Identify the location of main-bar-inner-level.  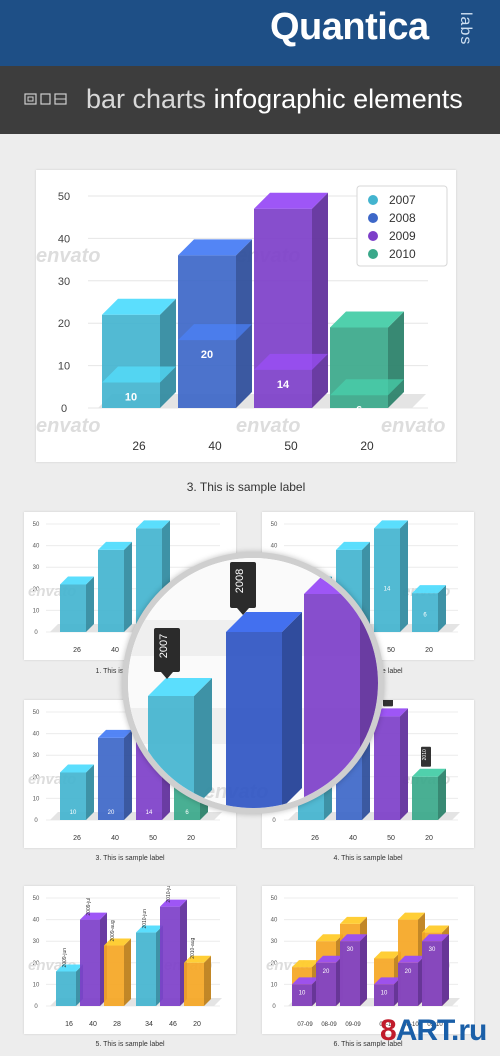
(139, 374).